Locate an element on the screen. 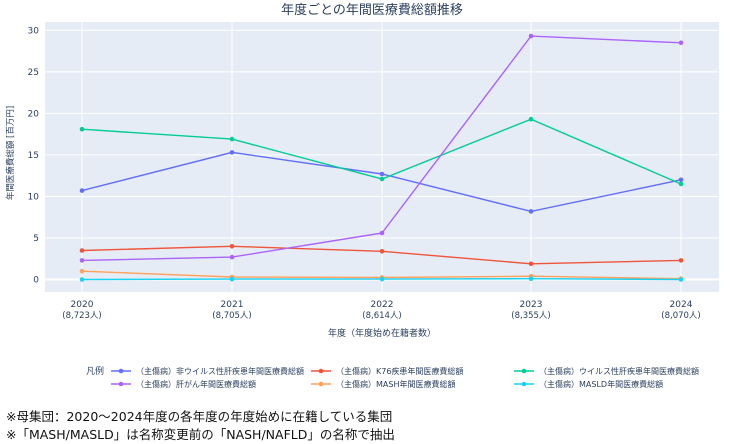  legend-label: （主傷病）ウイルス性肝疾患年間医療費総額 is located at coordinates (619, 371).